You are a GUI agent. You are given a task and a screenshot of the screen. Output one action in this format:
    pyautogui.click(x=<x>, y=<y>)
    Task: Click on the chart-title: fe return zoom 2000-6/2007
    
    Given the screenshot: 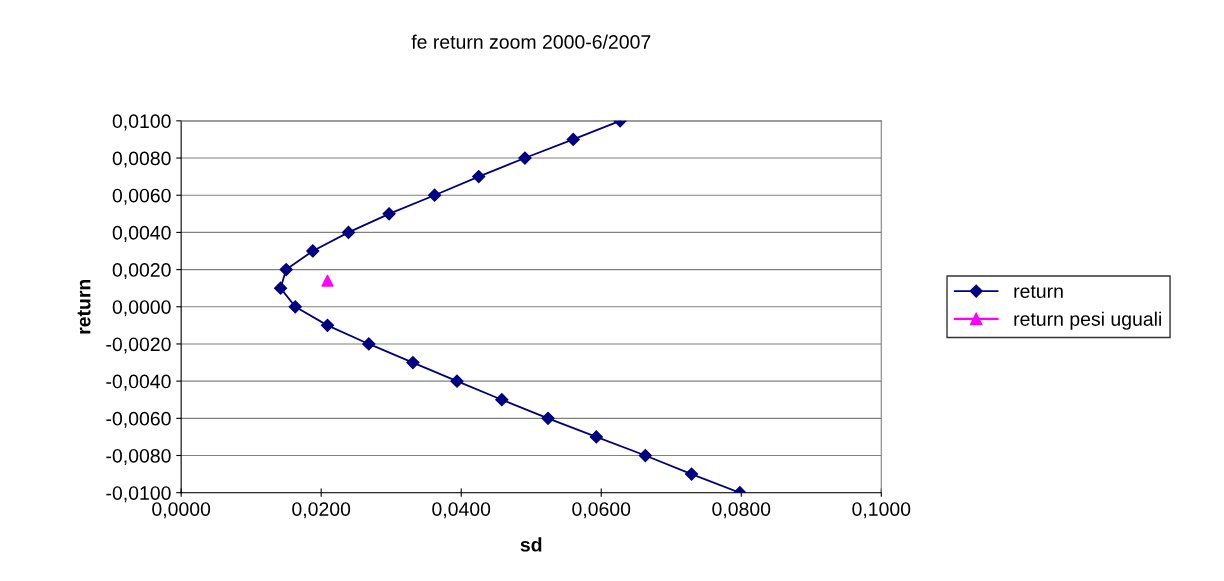 What is the action you would take?
    pyautogui.click(x=531, y=41)
    